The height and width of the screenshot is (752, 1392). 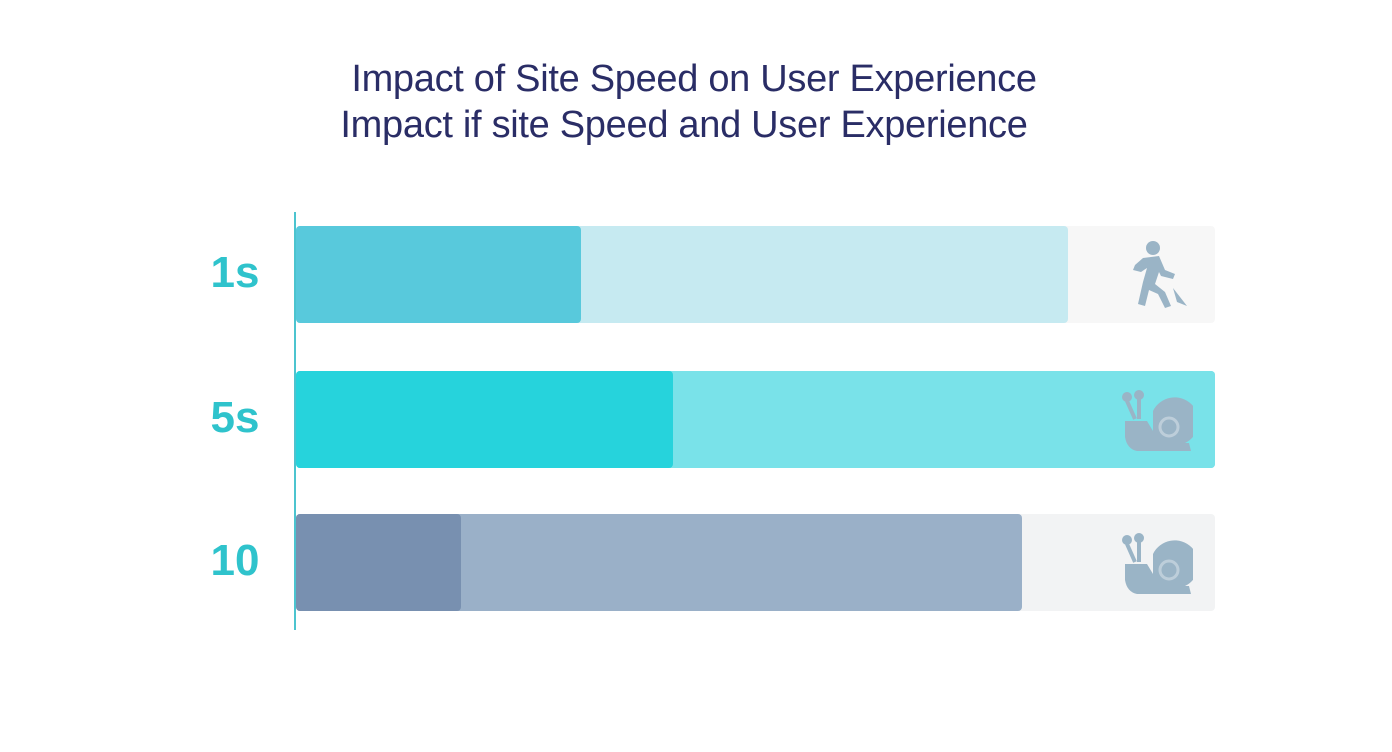 I want to click on running-person-icon, so click(x=1153, y=274).